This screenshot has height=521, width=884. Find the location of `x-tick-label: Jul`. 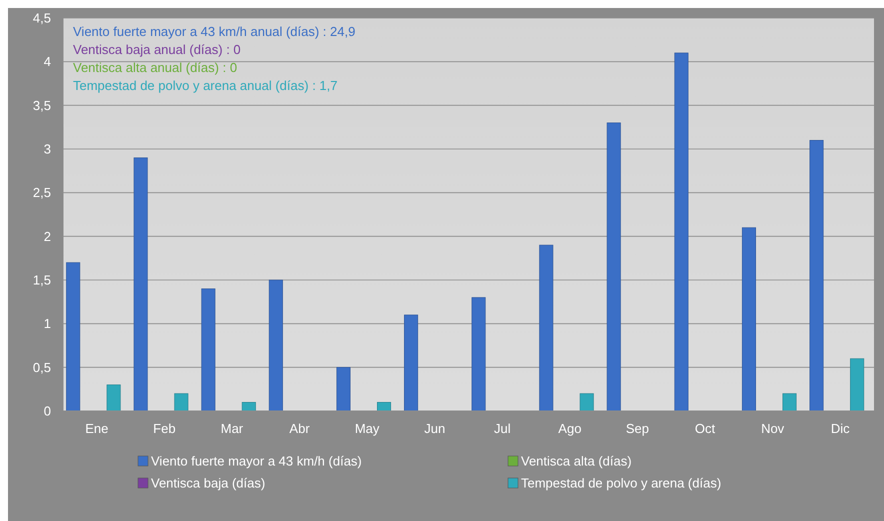

x-tick-label: Jul is located at coordinates (502, 428).